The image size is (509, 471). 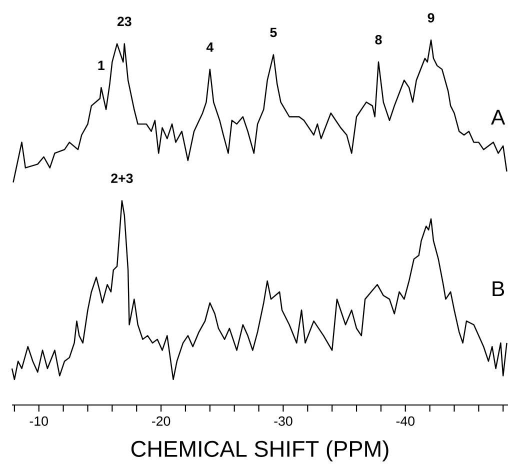 I want to click on series-label: B, so click(x=498, y=288).